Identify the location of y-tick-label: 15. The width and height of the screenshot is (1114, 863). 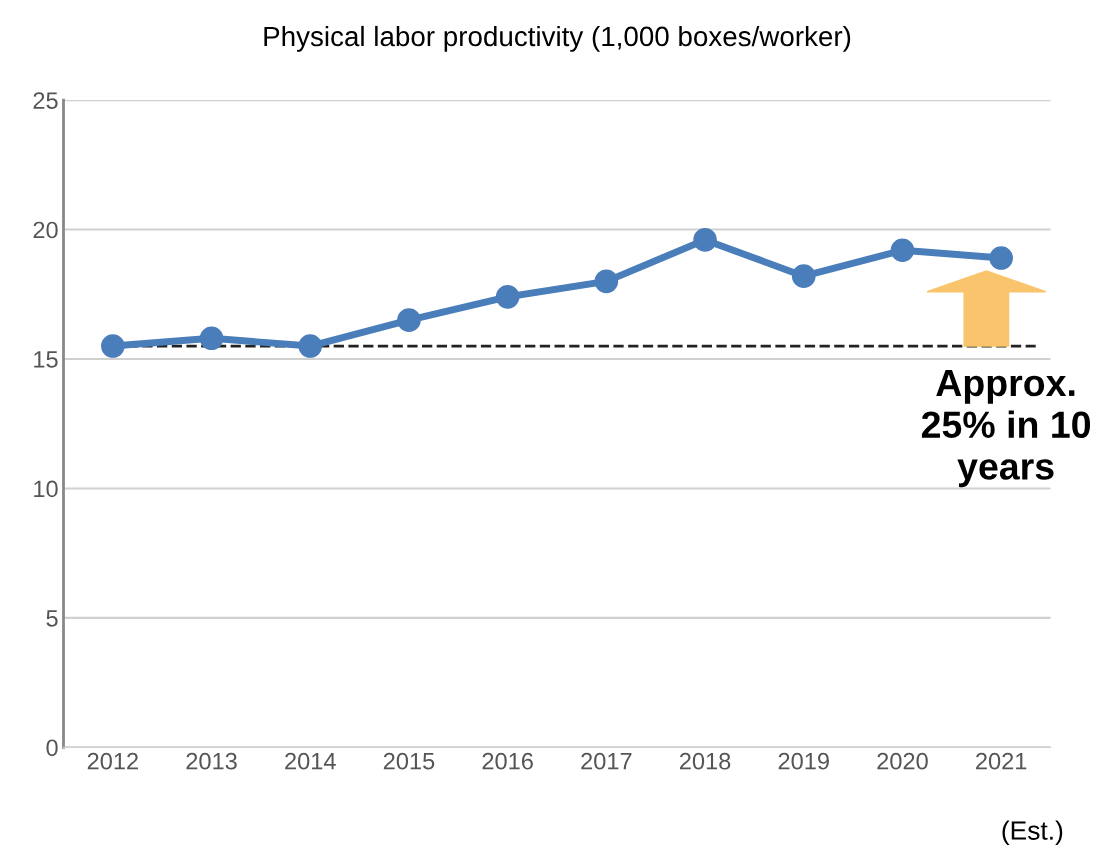
(46, 359).